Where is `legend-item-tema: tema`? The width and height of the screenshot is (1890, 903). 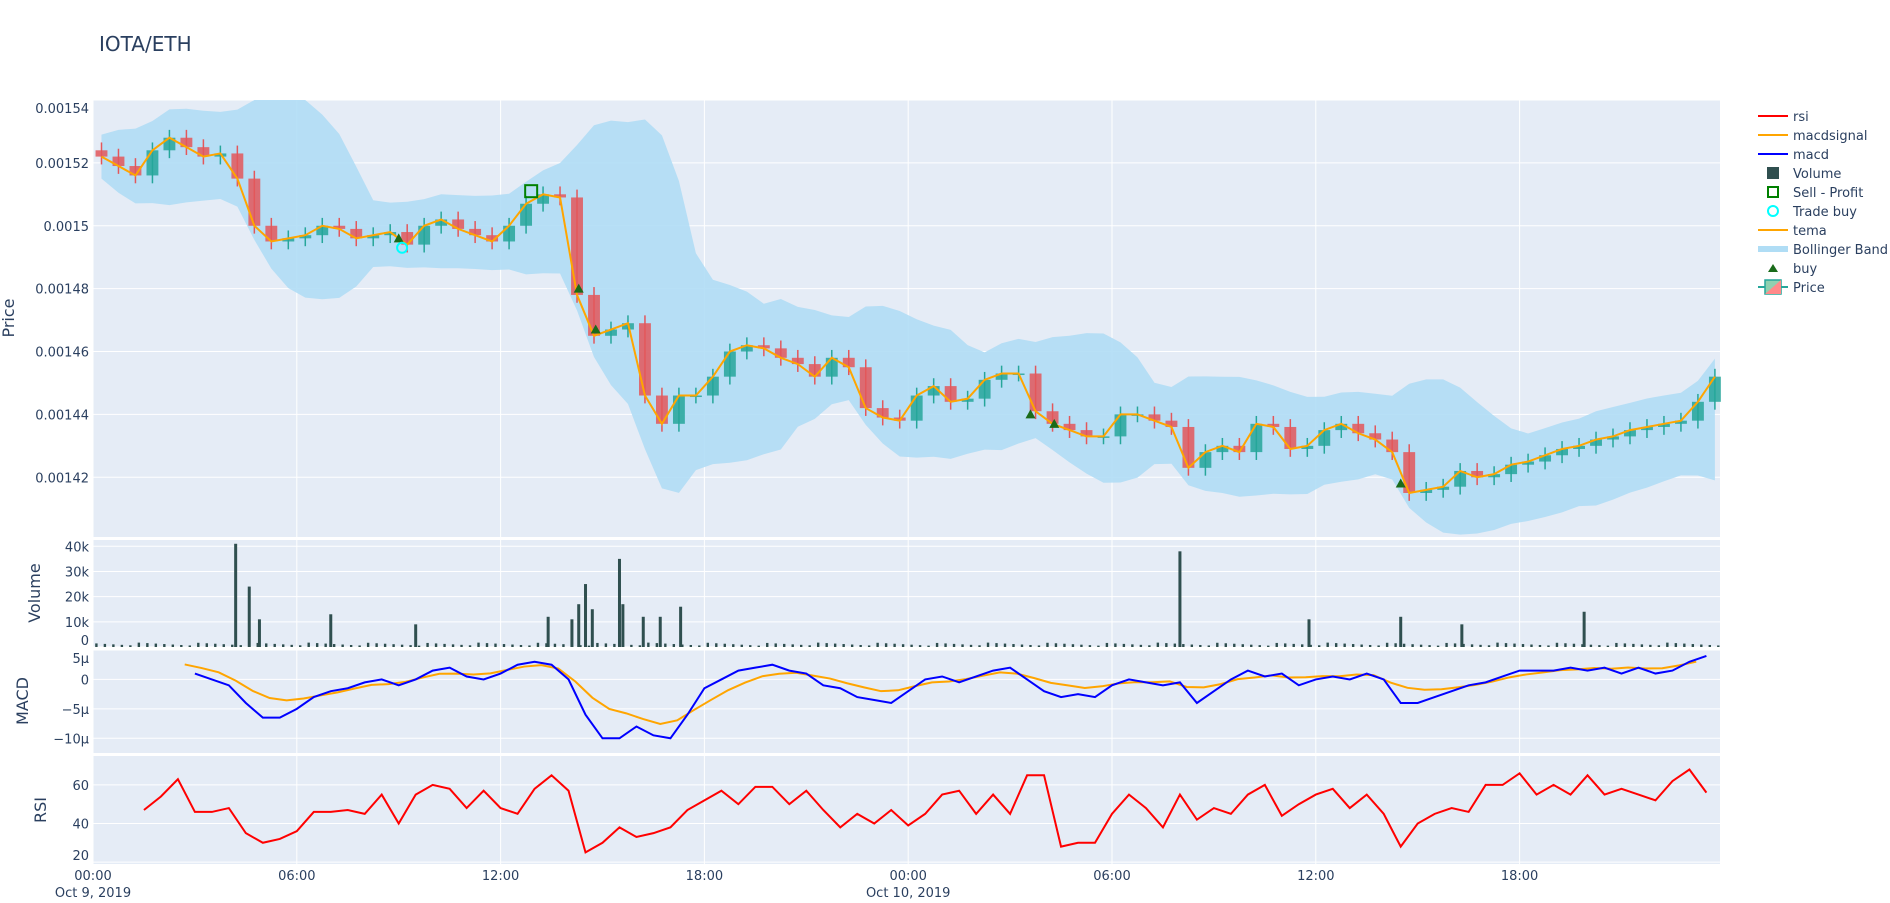 legend-item-tema: tema is located at coordinates (1792, 231).